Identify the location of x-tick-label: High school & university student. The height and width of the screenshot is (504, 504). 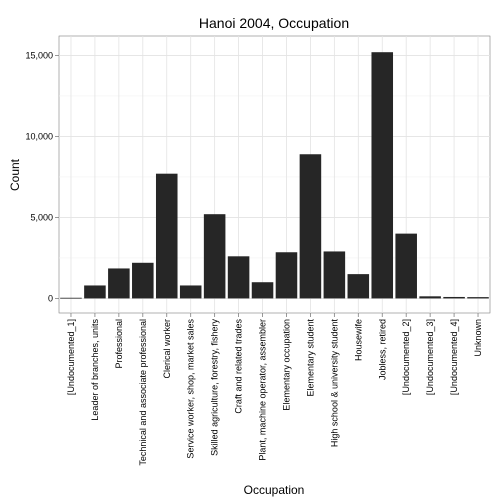
(334, 383).